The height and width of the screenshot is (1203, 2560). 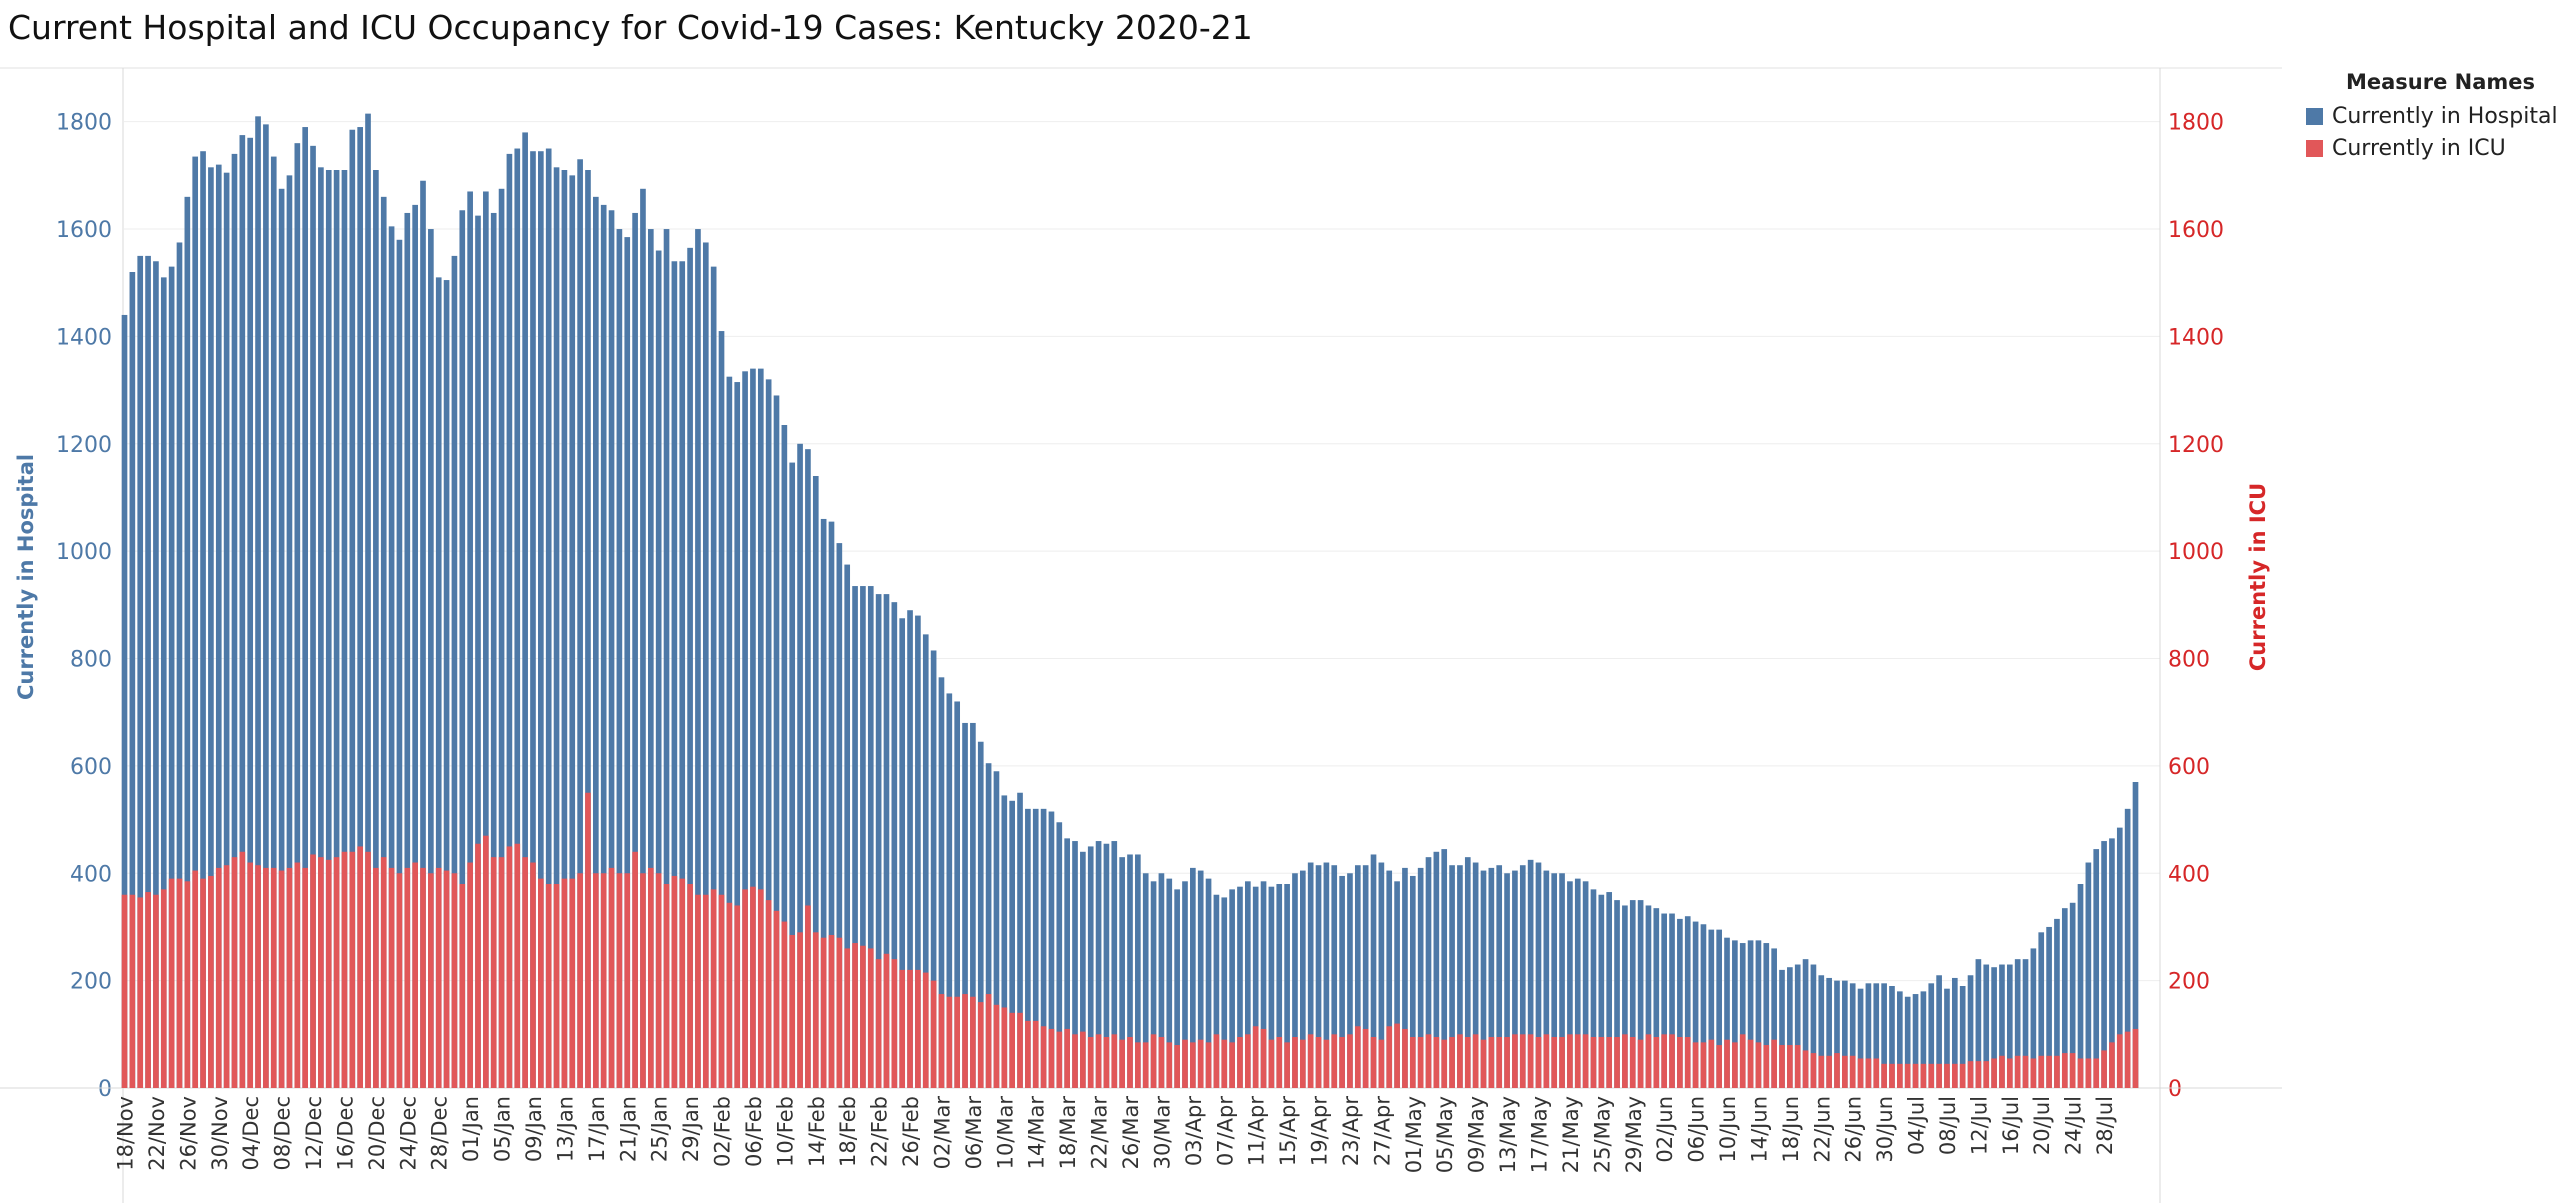 What do you see at coordinates (723, 1131) in the screenshot?
I see `x-tick-label: 02/Feb` at bounding box center [723, 1131].